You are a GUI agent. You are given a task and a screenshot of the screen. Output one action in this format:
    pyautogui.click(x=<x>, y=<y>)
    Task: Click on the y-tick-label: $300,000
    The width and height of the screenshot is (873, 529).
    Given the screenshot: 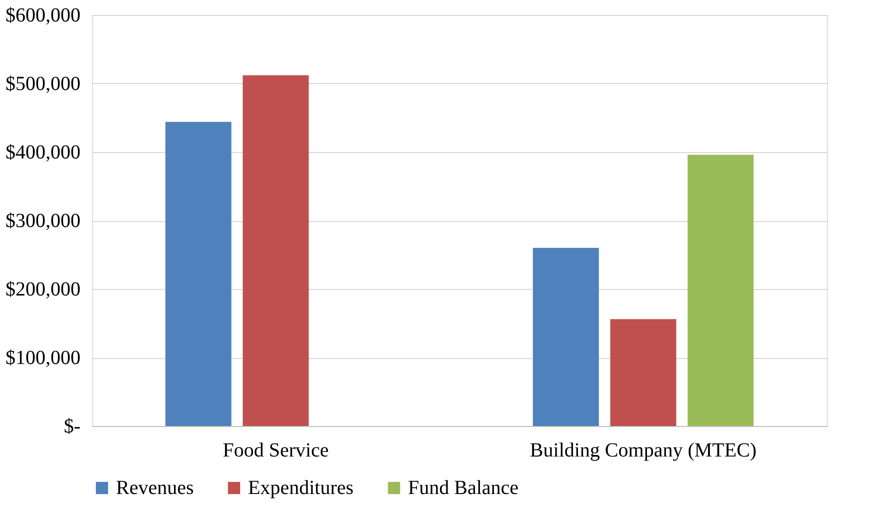 What is the action you would take?
    pyautogui.click(x=43, y=221)
    